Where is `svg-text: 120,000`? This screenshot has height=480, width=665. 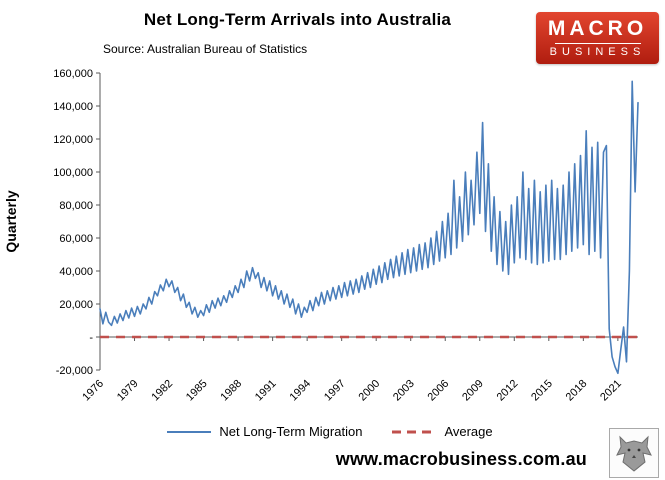 svg-text: 120,000 is located at coordinates (73, 140).